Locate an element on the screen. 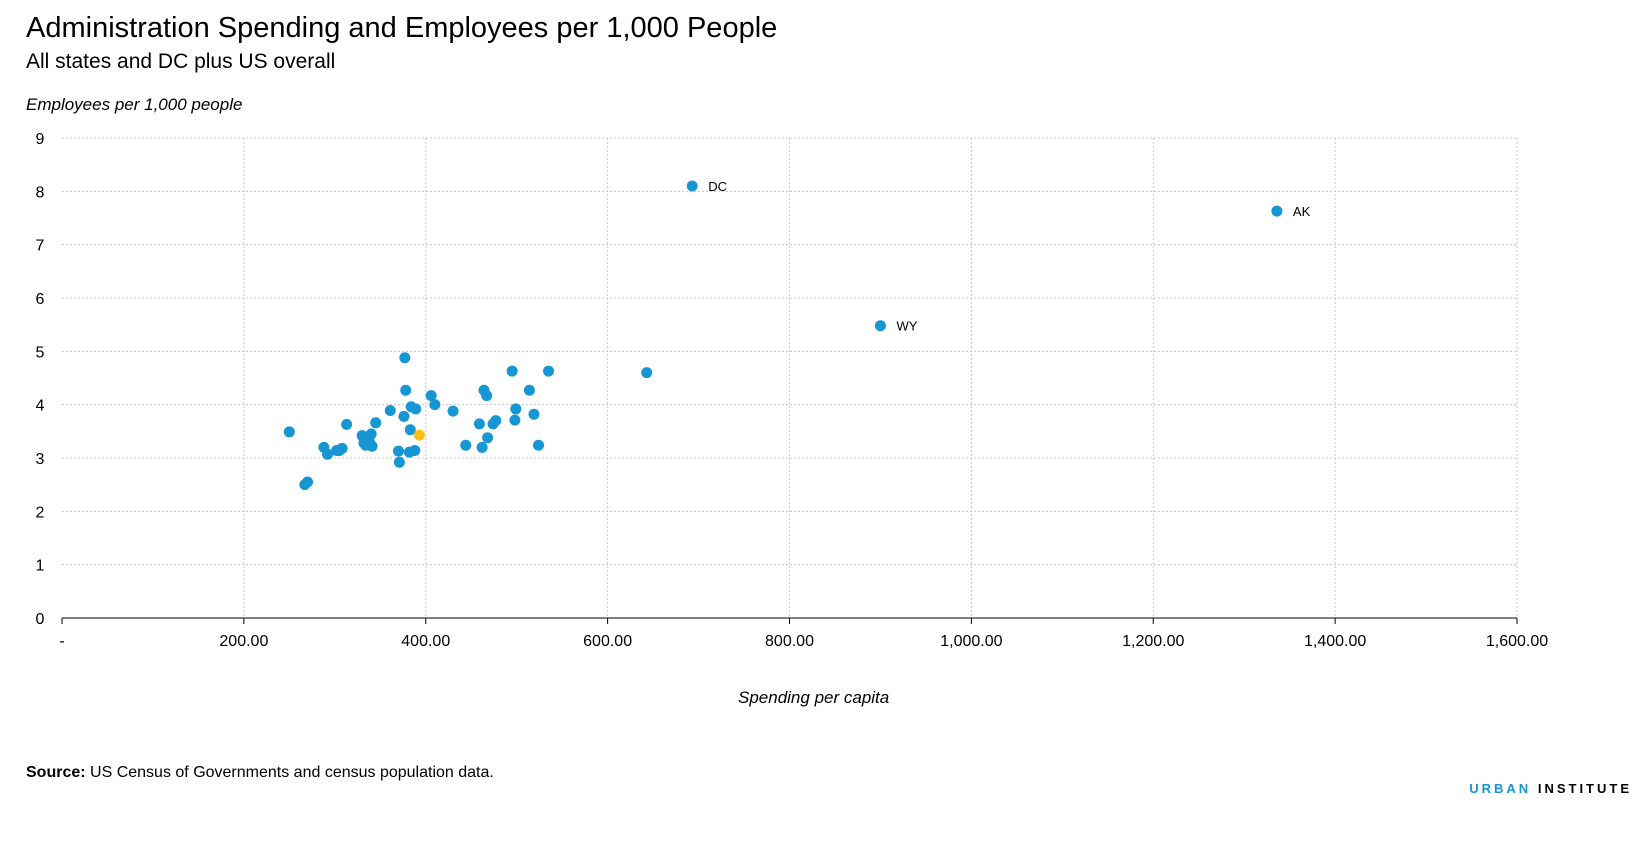 The image size is (1650, 846). y-tick-label: 2 is located at coordinates (40, 512).